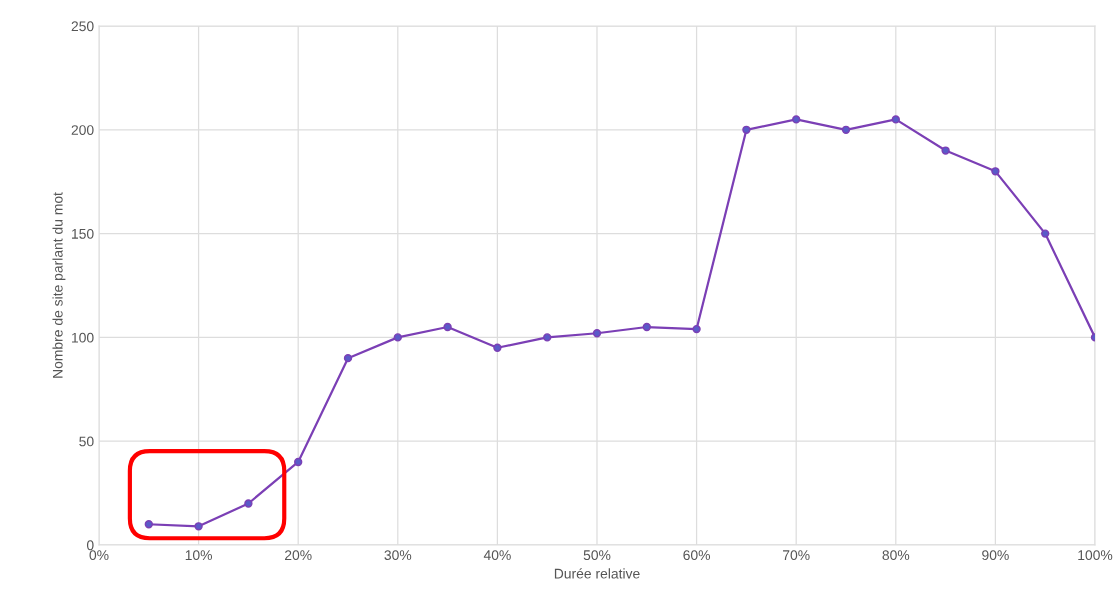 The width and height of the screenshot is (1118, 608). I want to click on y-tick-label: 0, so click(90, 545).